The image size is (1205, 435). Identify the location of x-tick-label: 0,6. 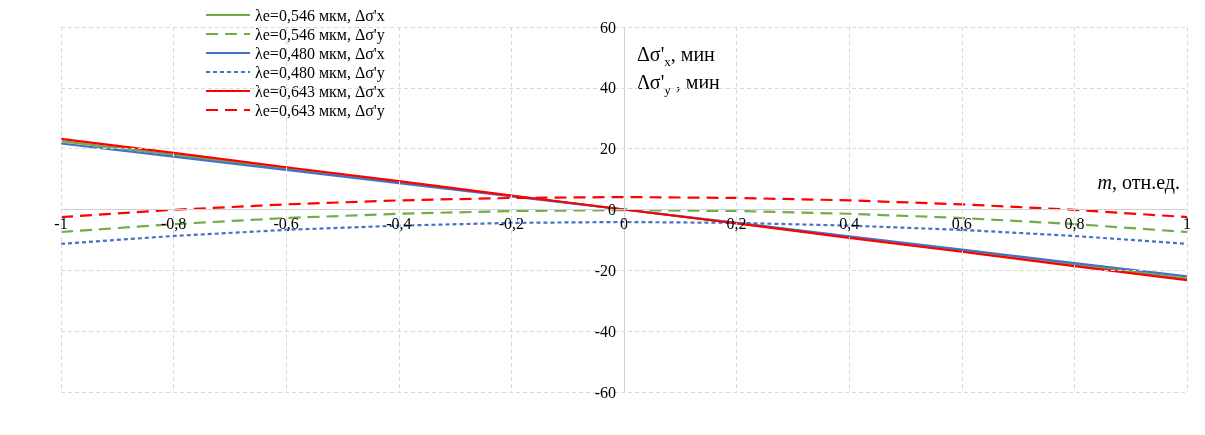
(961, 223).